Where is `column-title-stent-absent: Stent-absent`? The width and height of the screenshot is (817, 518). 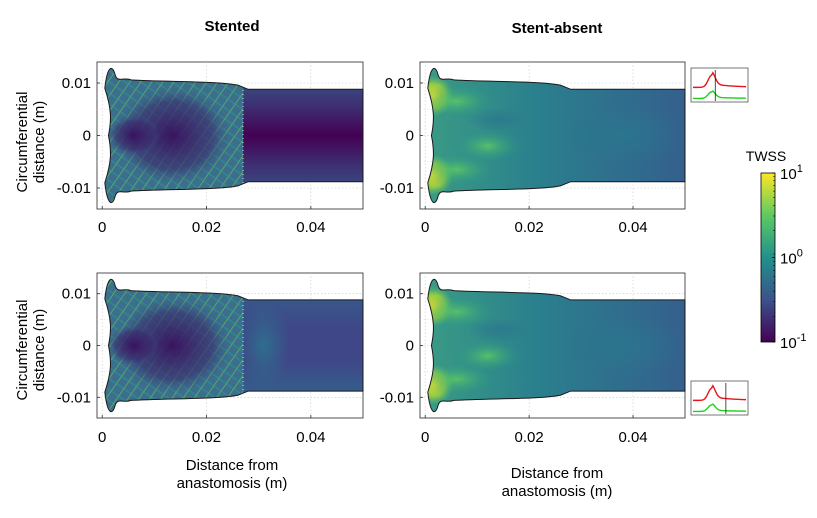 column-title-stent-absent: Stent-absent is located at coordinates (557, 28).